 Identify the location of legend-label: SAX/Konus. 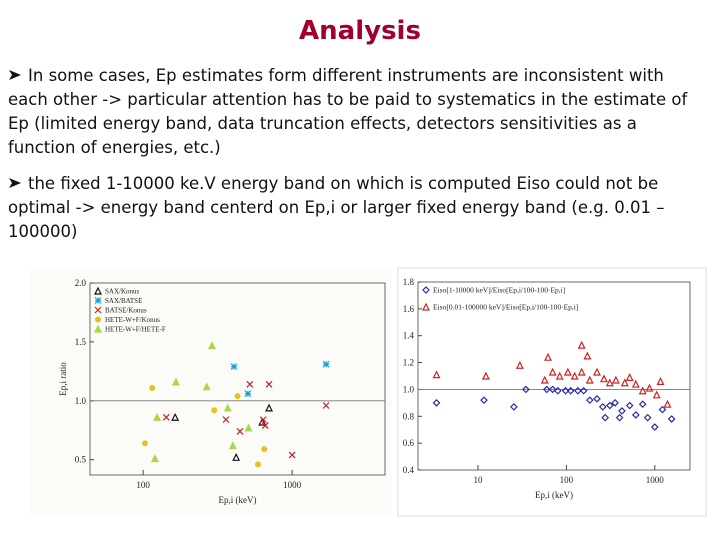
(122, 292).